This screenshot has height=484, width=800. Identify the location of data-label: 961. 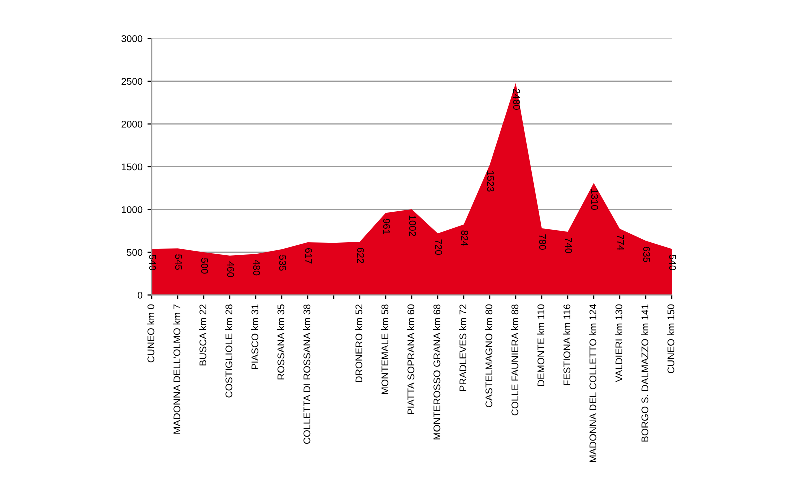
(386, 226).